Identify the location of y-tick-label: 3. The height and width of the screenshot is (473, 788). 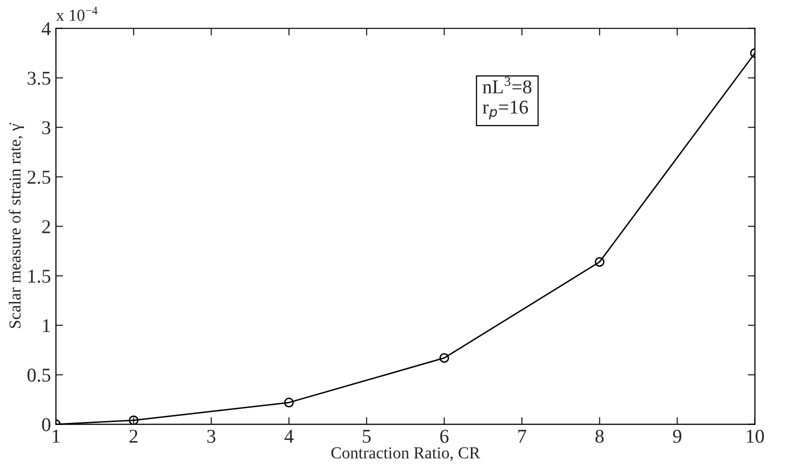
(46, 127).